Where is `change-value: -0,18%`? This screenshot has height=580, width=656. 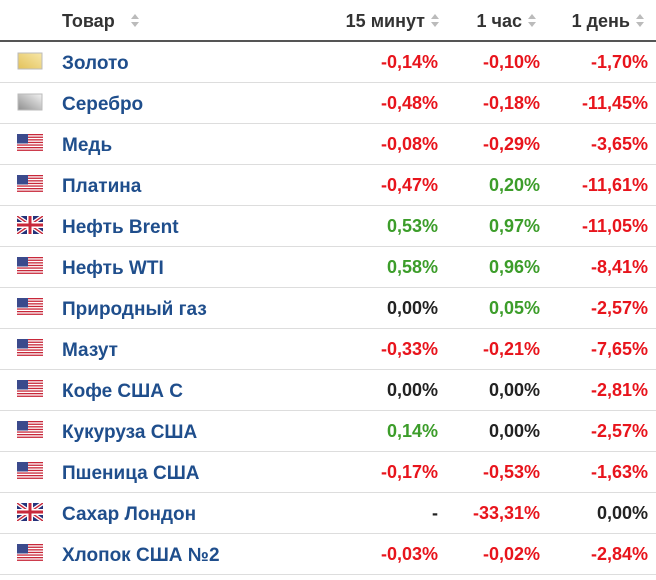 change-value: -0,18% is located at coordinates (511, 103).